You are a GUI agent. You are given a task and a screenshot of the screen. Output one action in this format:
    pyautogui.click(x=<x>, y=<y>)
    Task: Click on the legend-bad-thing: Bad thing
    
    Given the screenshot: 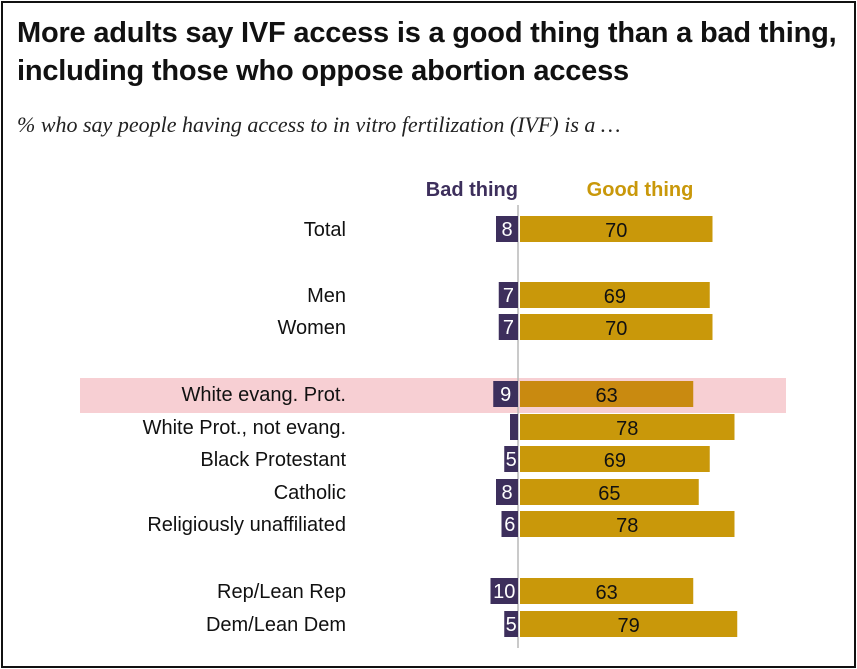 What is the action you would take?
    pyautogui.click(x=472, y=190)
    